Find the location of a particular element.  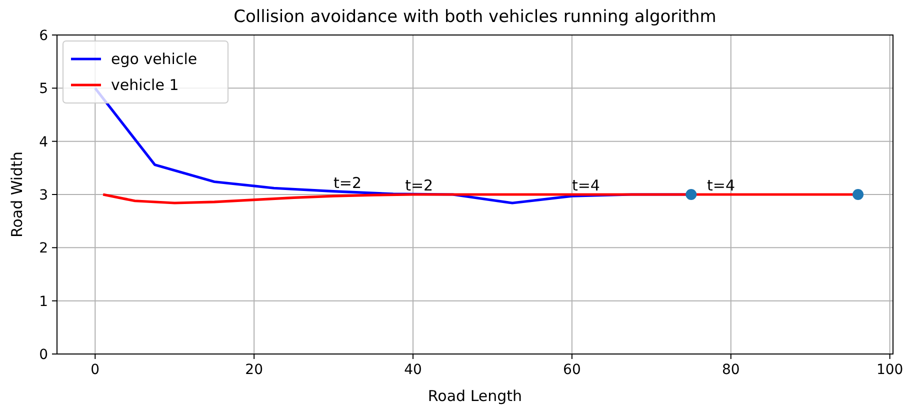

legend-label: ego vehicle is located at coordinates (154, 59).